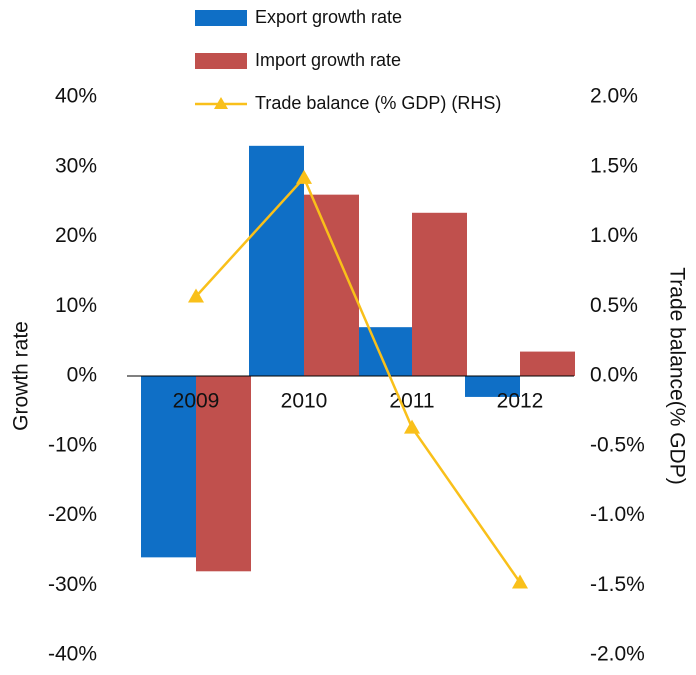 This screenshot has height=675, width=696. What do you see at coordinates (614, 165) in the screenshot?
I see `y2-tick-label: 1.5%` at bounding box center [614, 165].